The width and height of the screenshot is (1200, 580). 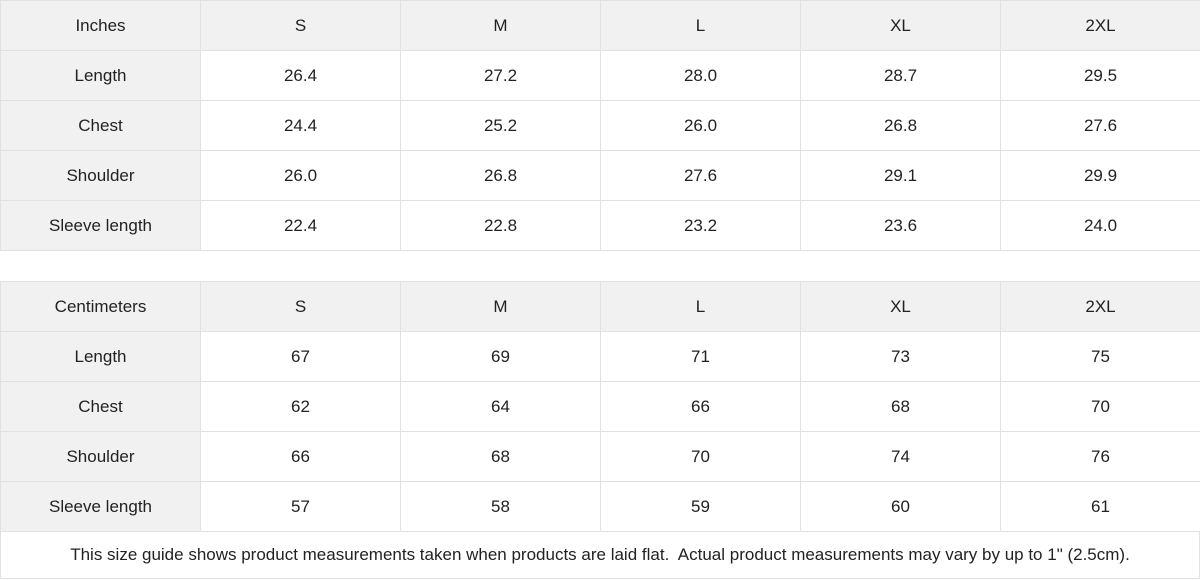 I want to click on table-row-length: Length 26.4 27.2 28.0 28.7 29.5, so click(x=600, y=75).